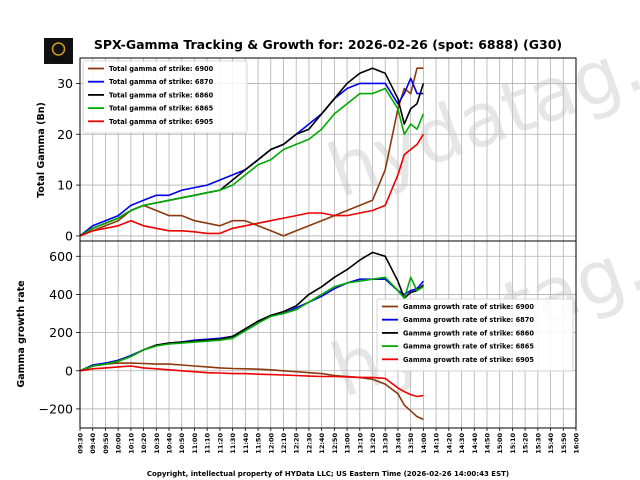  I want to click on x-tick-label: 11:30, so click(233, 443).